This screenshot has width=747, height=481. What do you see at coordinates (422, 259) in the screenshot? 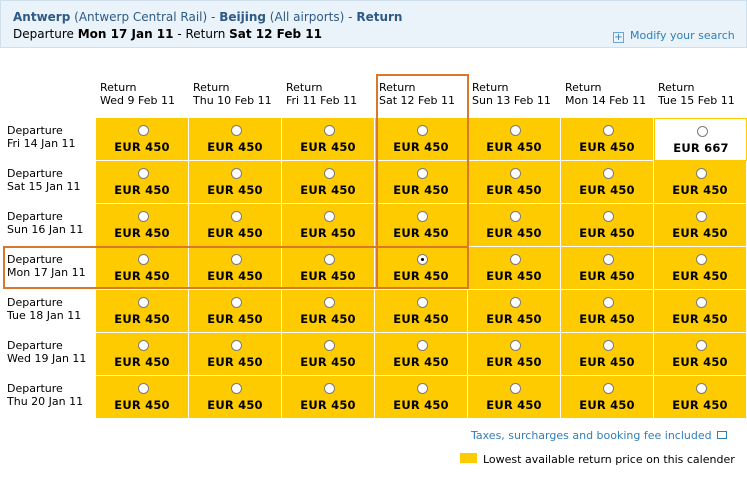
I see `fare-radio-selected` at bounding box center [422, 259].